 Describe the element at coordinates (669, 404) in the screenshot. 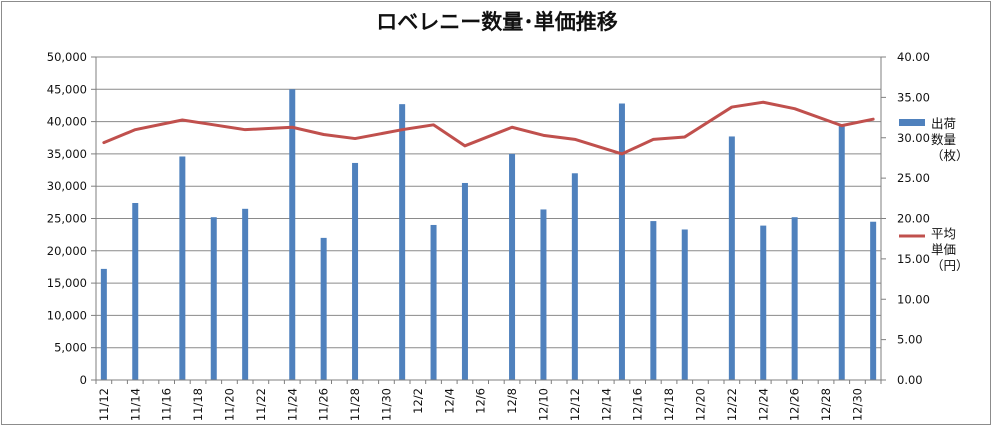

I see `x-tick-label: 12/18` at that location.